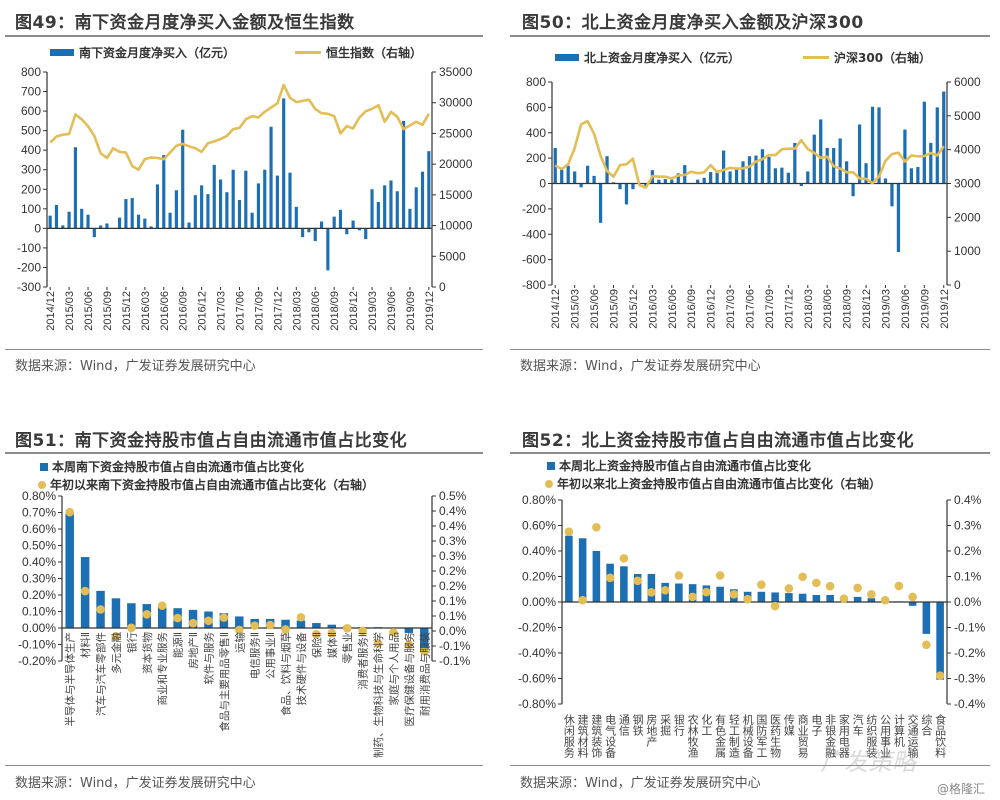 This screenshot has width=1000, height=800. I want to click on category-label: 轻工制造, so click(733, 735).